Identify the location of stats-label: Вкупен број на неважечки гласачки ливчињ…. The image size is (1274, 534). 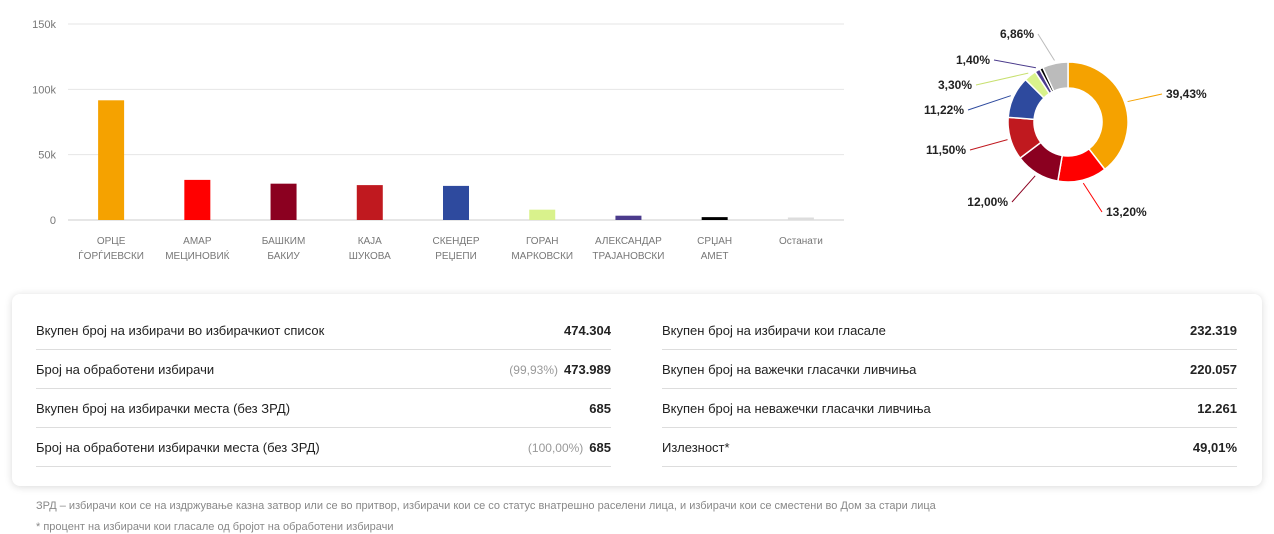
(796, 408).